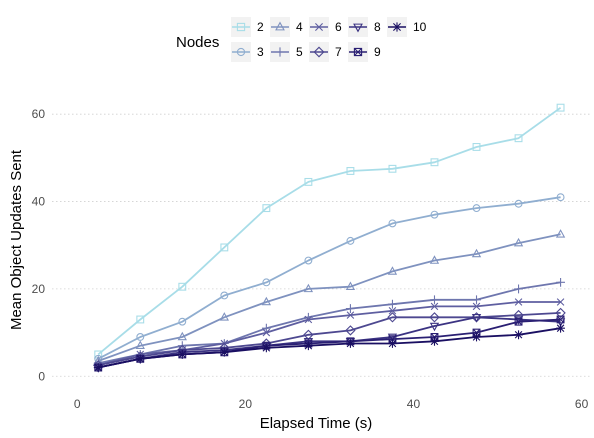 This screenshot has height=438, width=594. I want to click on legend-item-7: 7, so click(325, 52).